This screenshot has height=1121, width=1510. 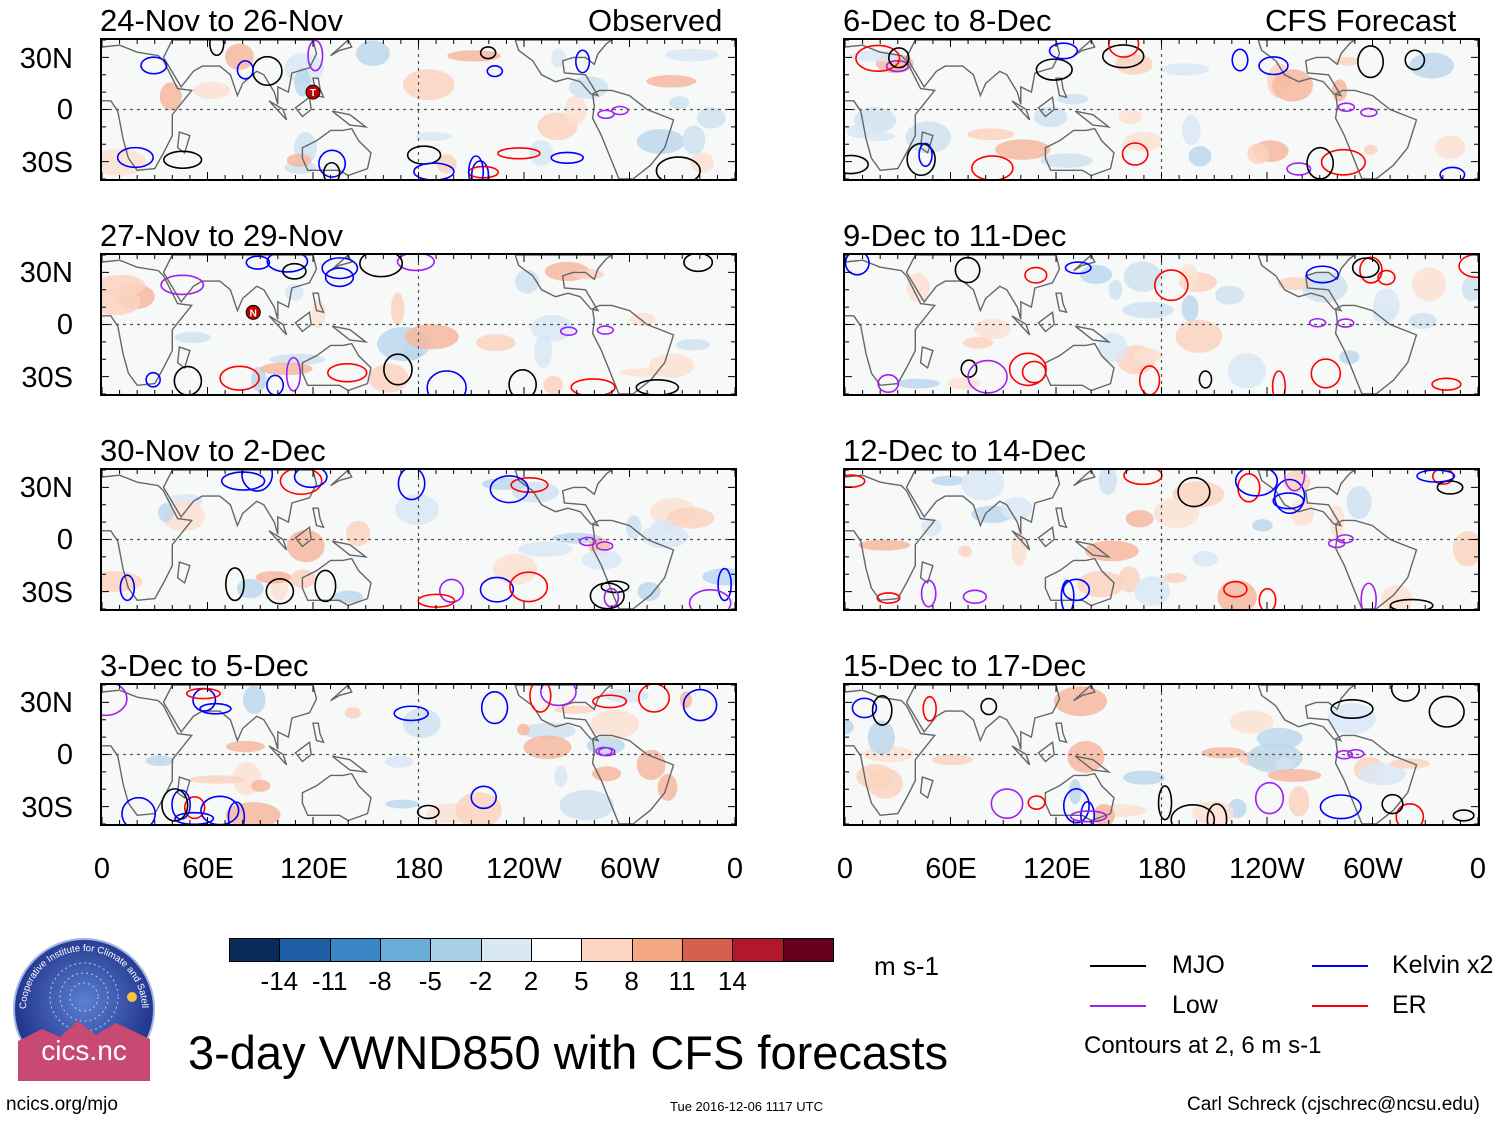 I want to click on legend-line-kelvin, so click(x=1340, y=966).